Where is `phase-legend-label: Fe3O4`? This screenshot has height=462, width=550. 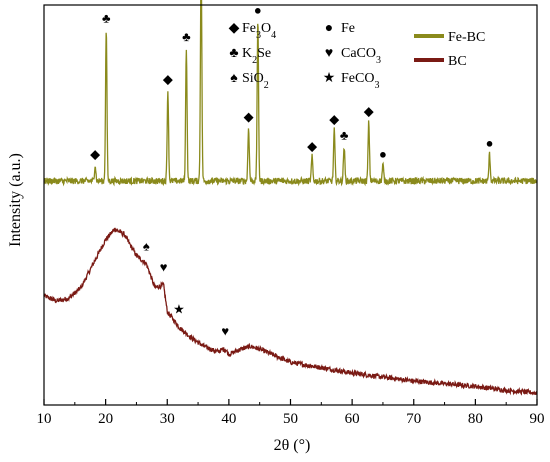
phase-legend-label: Fe3O4 is located at coordinates (259, 31).